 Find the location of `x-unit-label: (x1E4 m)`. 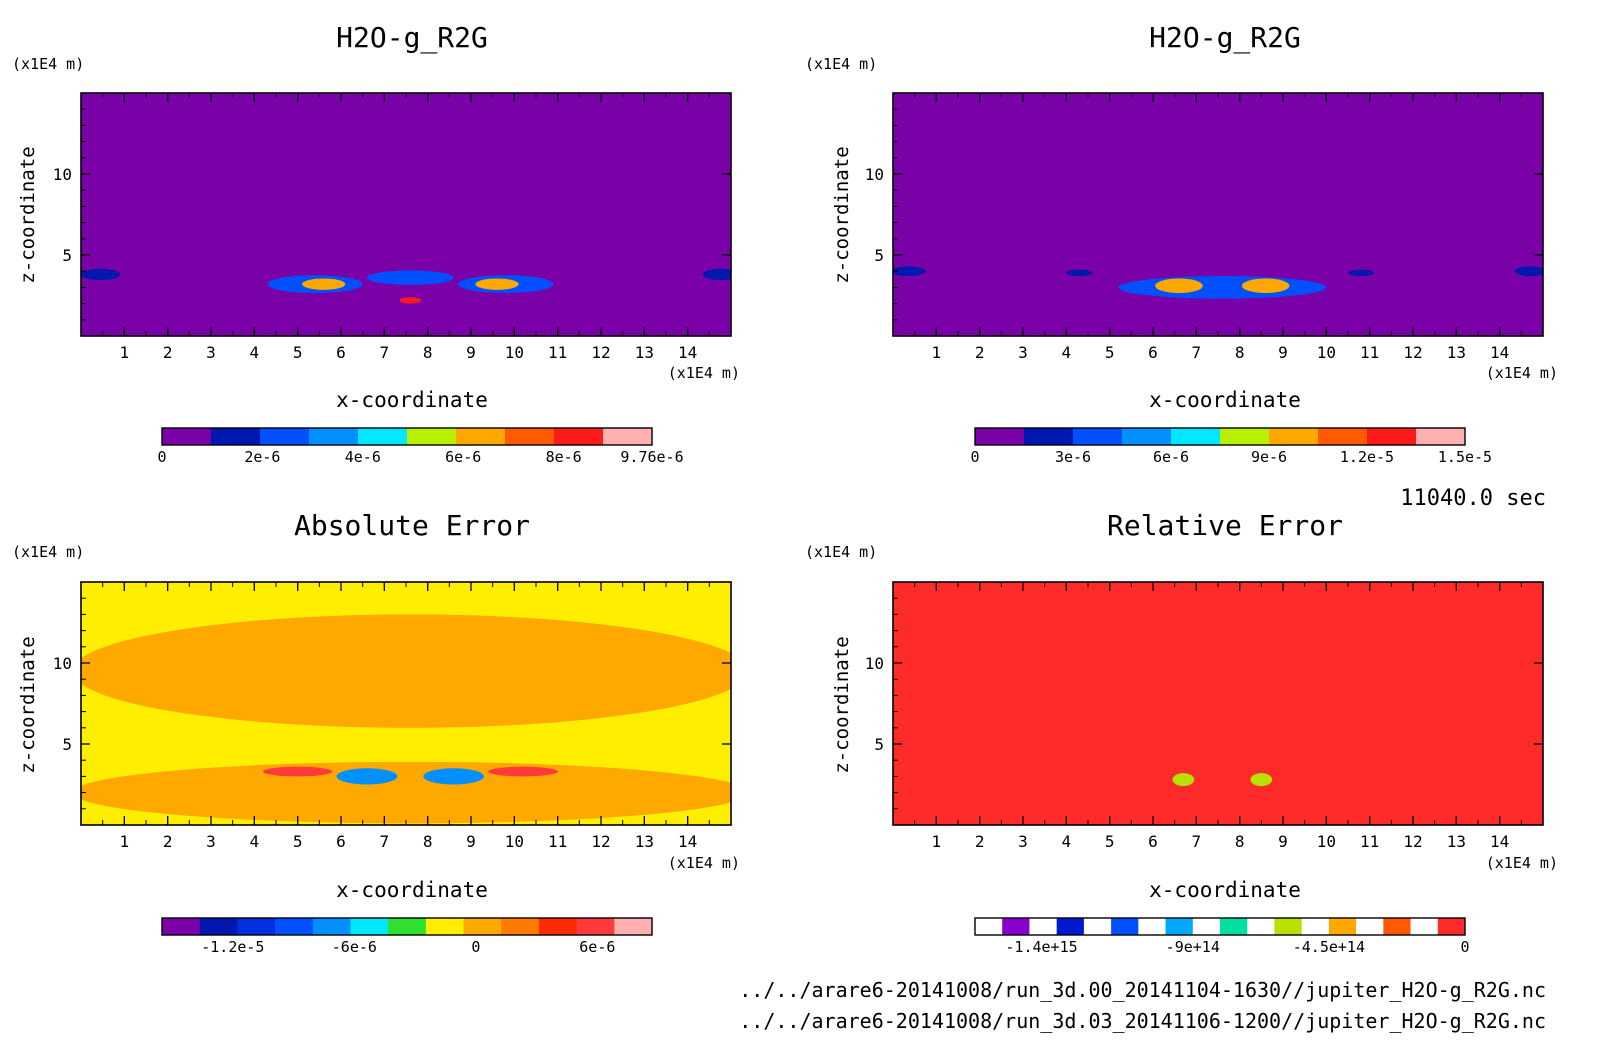

x-unit-label: (x1E4 m) is located at coordinates (1522, 373).